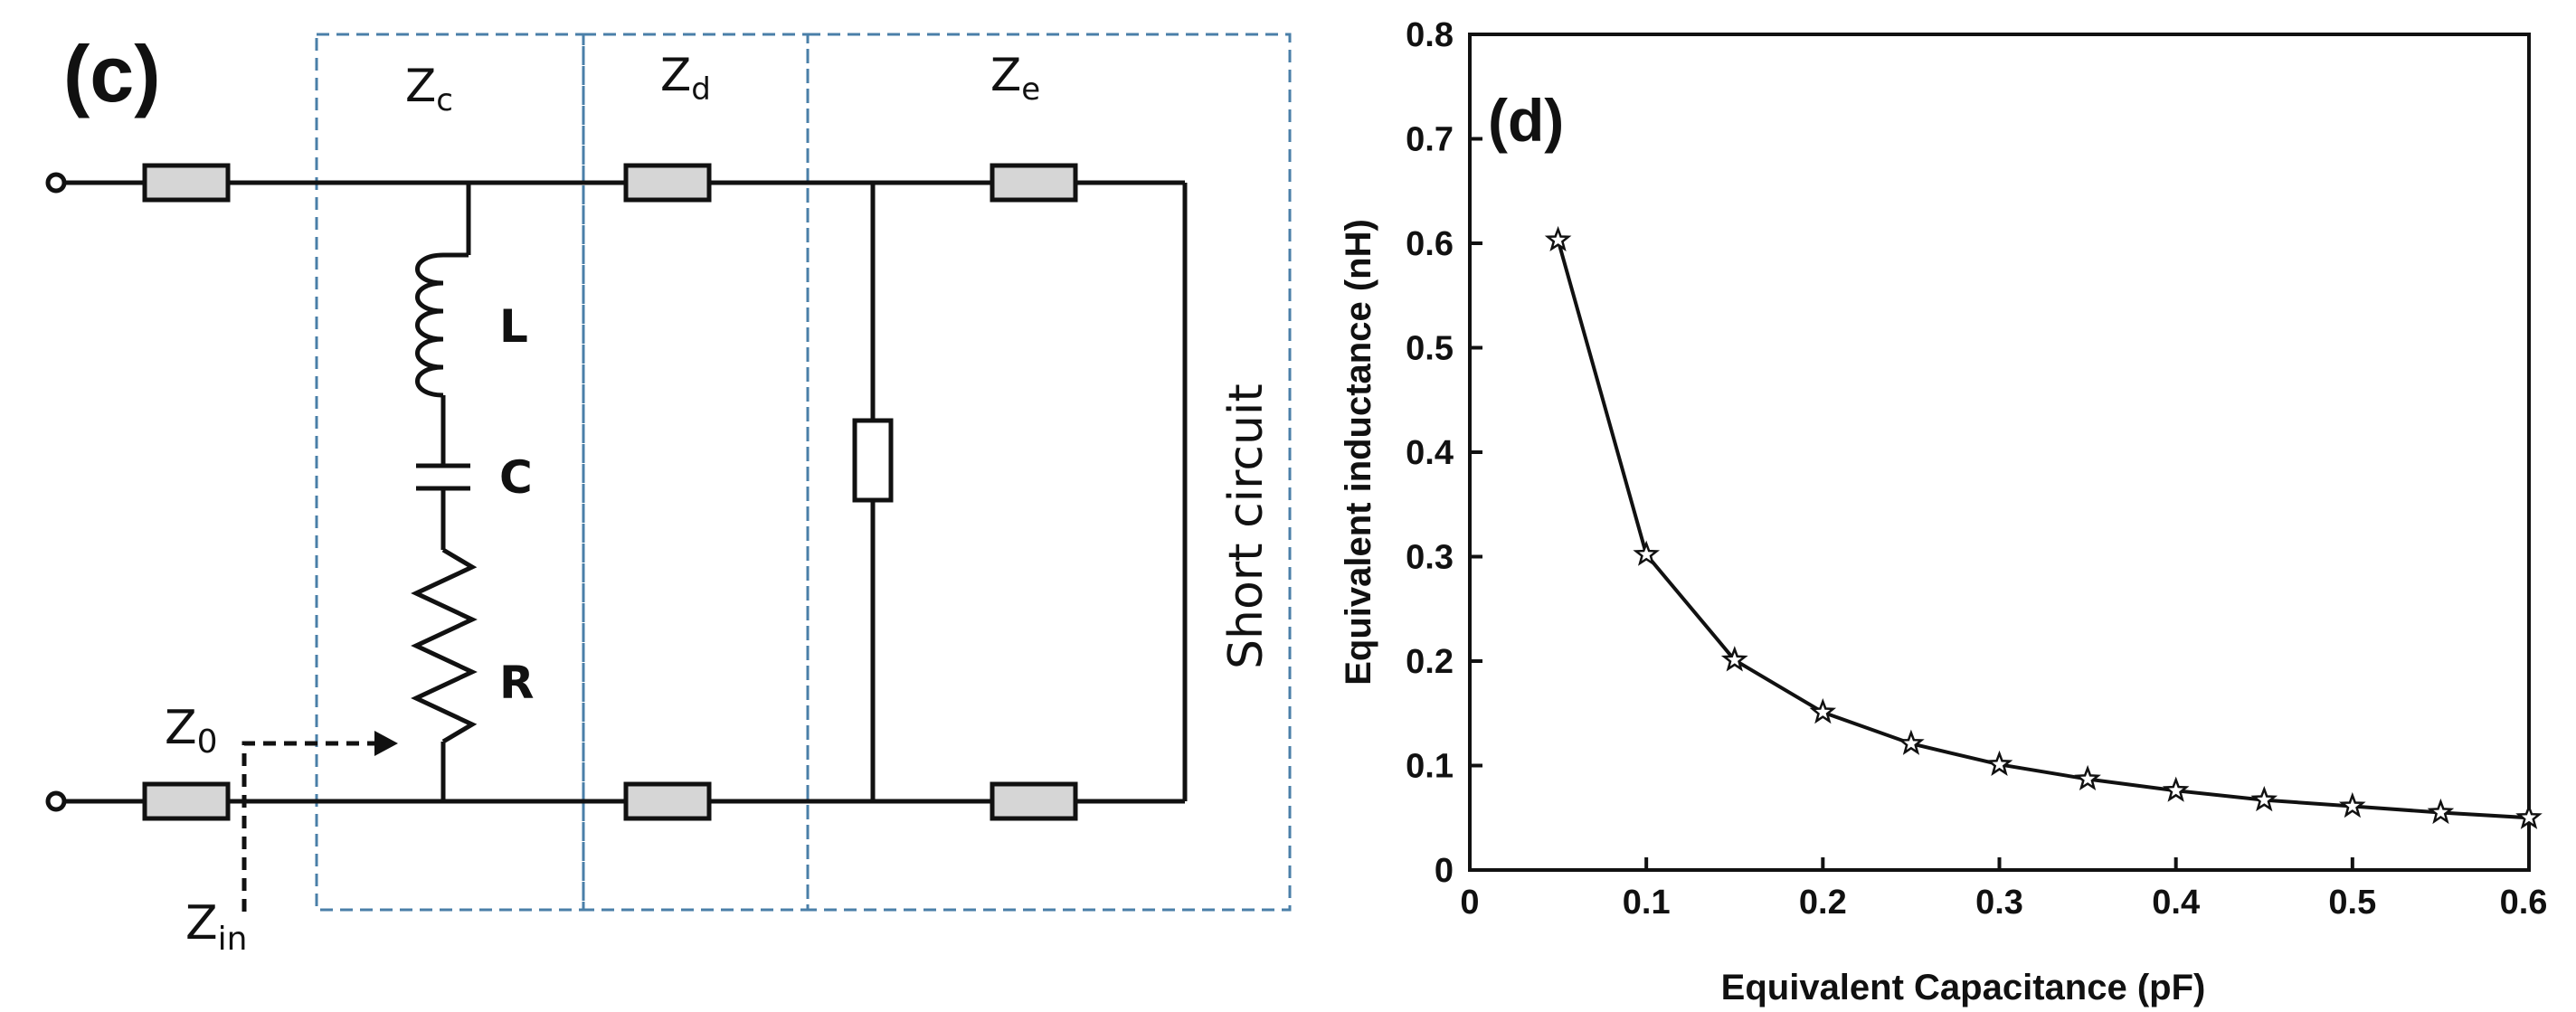  I want to click on x-tick-label: 0.1, so click(1647, 903).